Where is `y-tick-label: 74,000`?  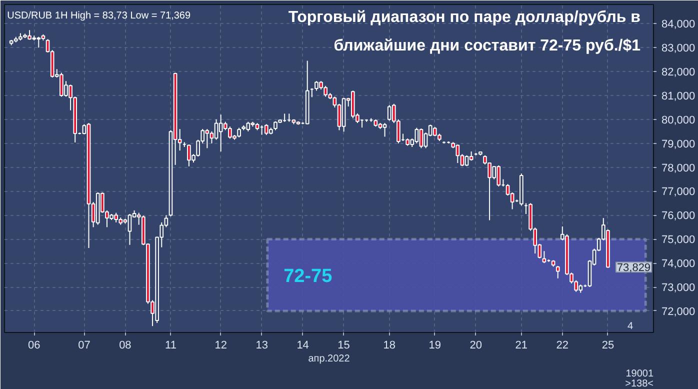
y-tick-label: 74,000 is located at coordinates (679, 264).